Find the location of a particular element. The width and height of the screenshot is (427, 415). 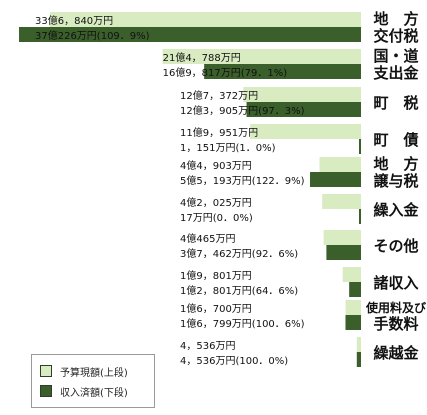

received-data-label: 12億3，905万円(97．3%) is located at coordinates (242, 110).